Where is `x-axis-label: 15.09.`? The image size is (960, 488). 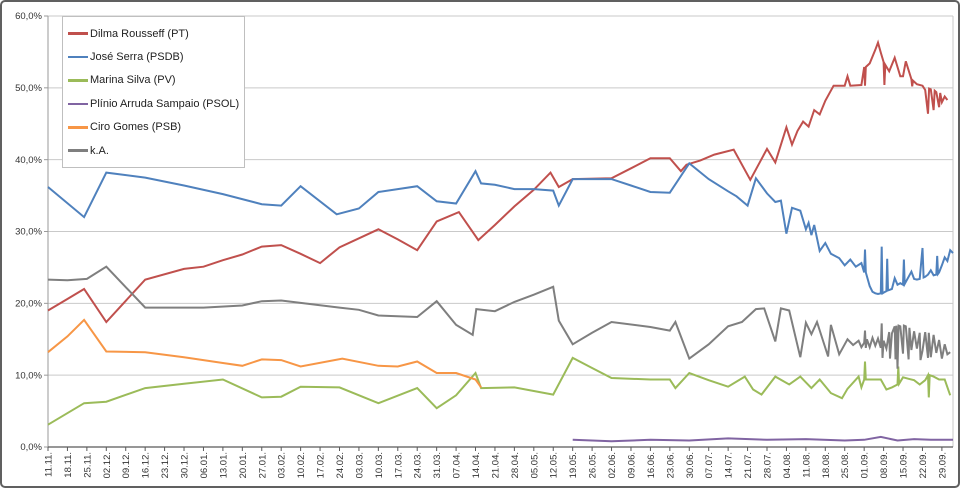
x-axis-label: 15.09. is located at coordinates (904, 465).